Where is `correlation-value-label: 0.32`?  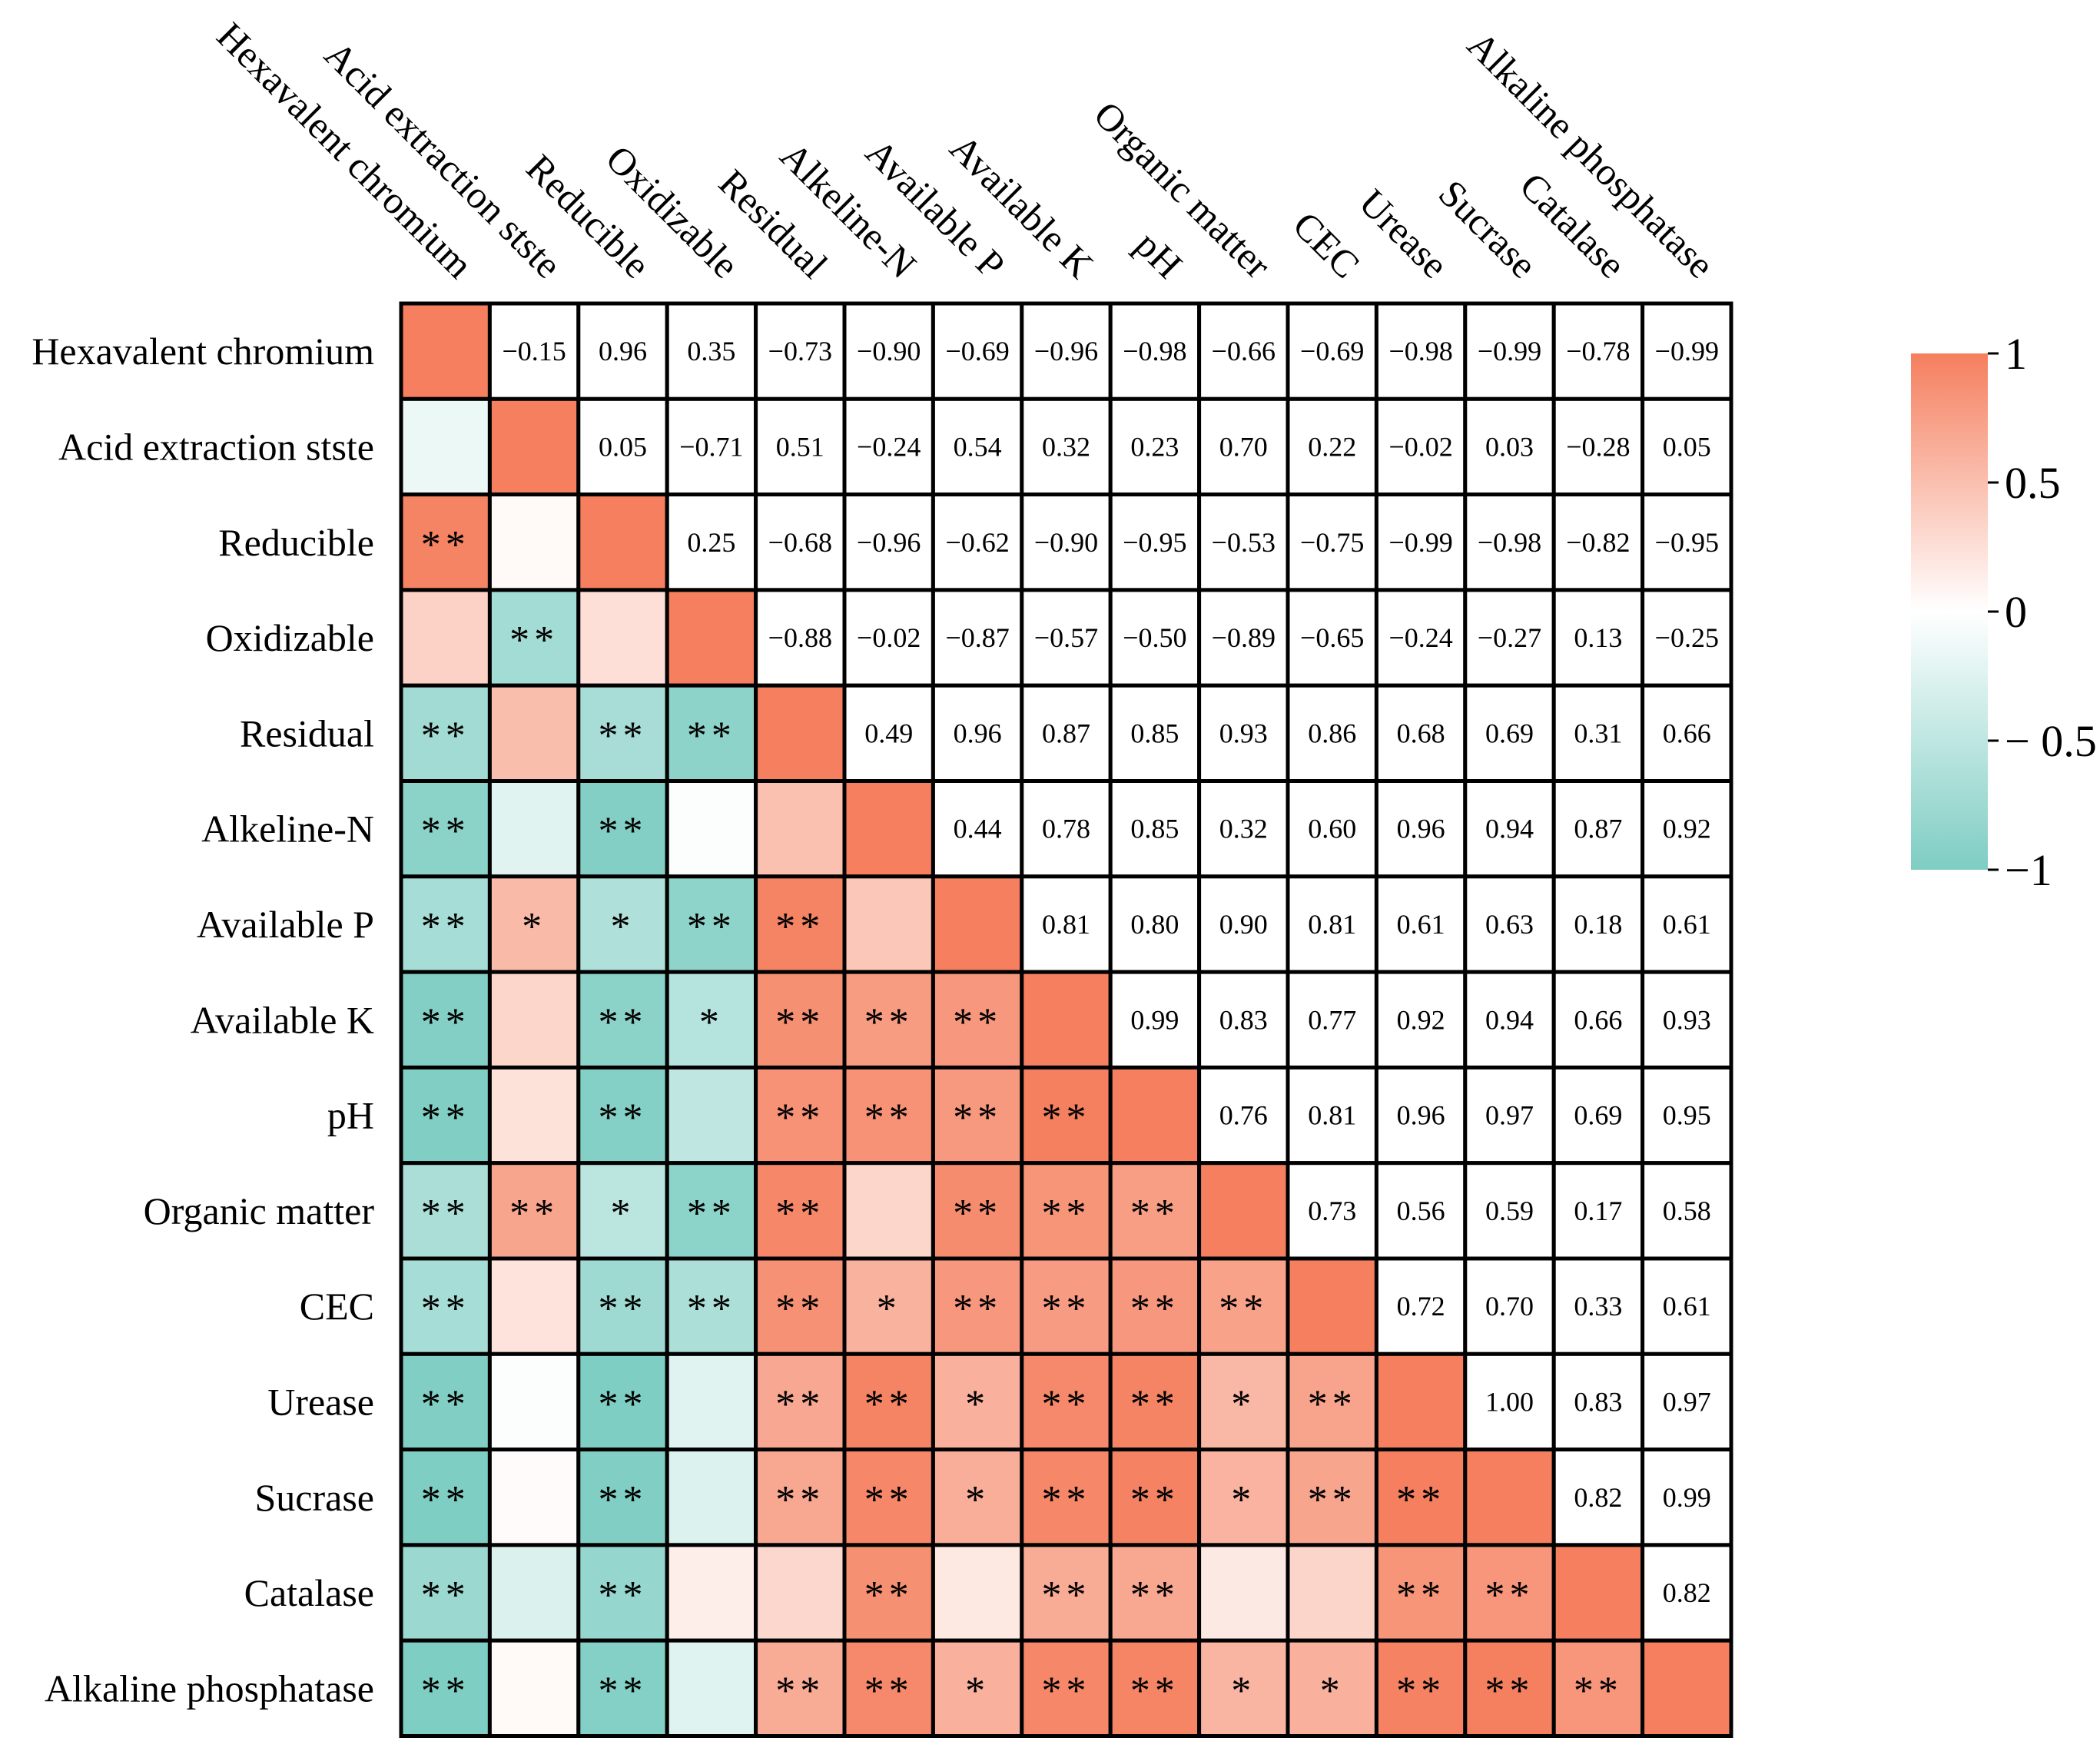
correlation-value-label: 0.32 is located at coordinates (1066, 446).